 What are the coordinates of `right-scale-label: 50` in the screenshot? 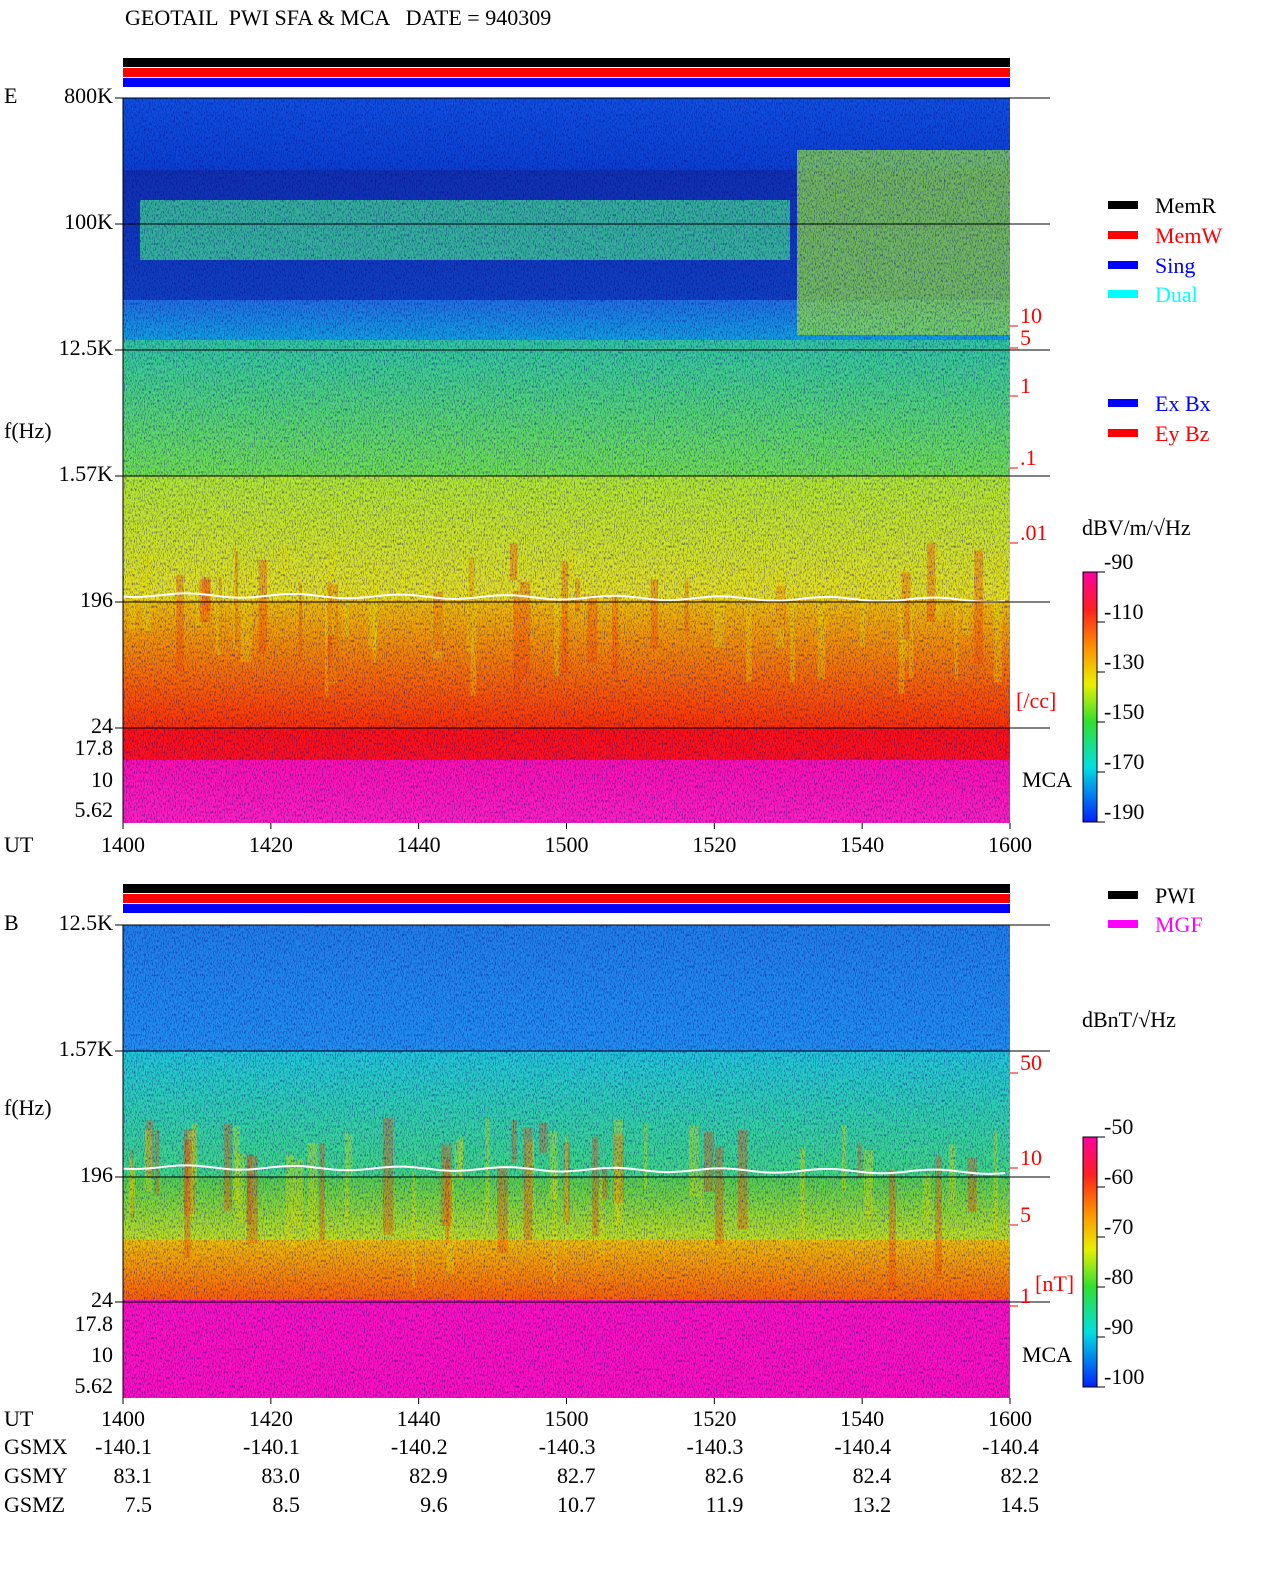 It's located at (1031, 1062).